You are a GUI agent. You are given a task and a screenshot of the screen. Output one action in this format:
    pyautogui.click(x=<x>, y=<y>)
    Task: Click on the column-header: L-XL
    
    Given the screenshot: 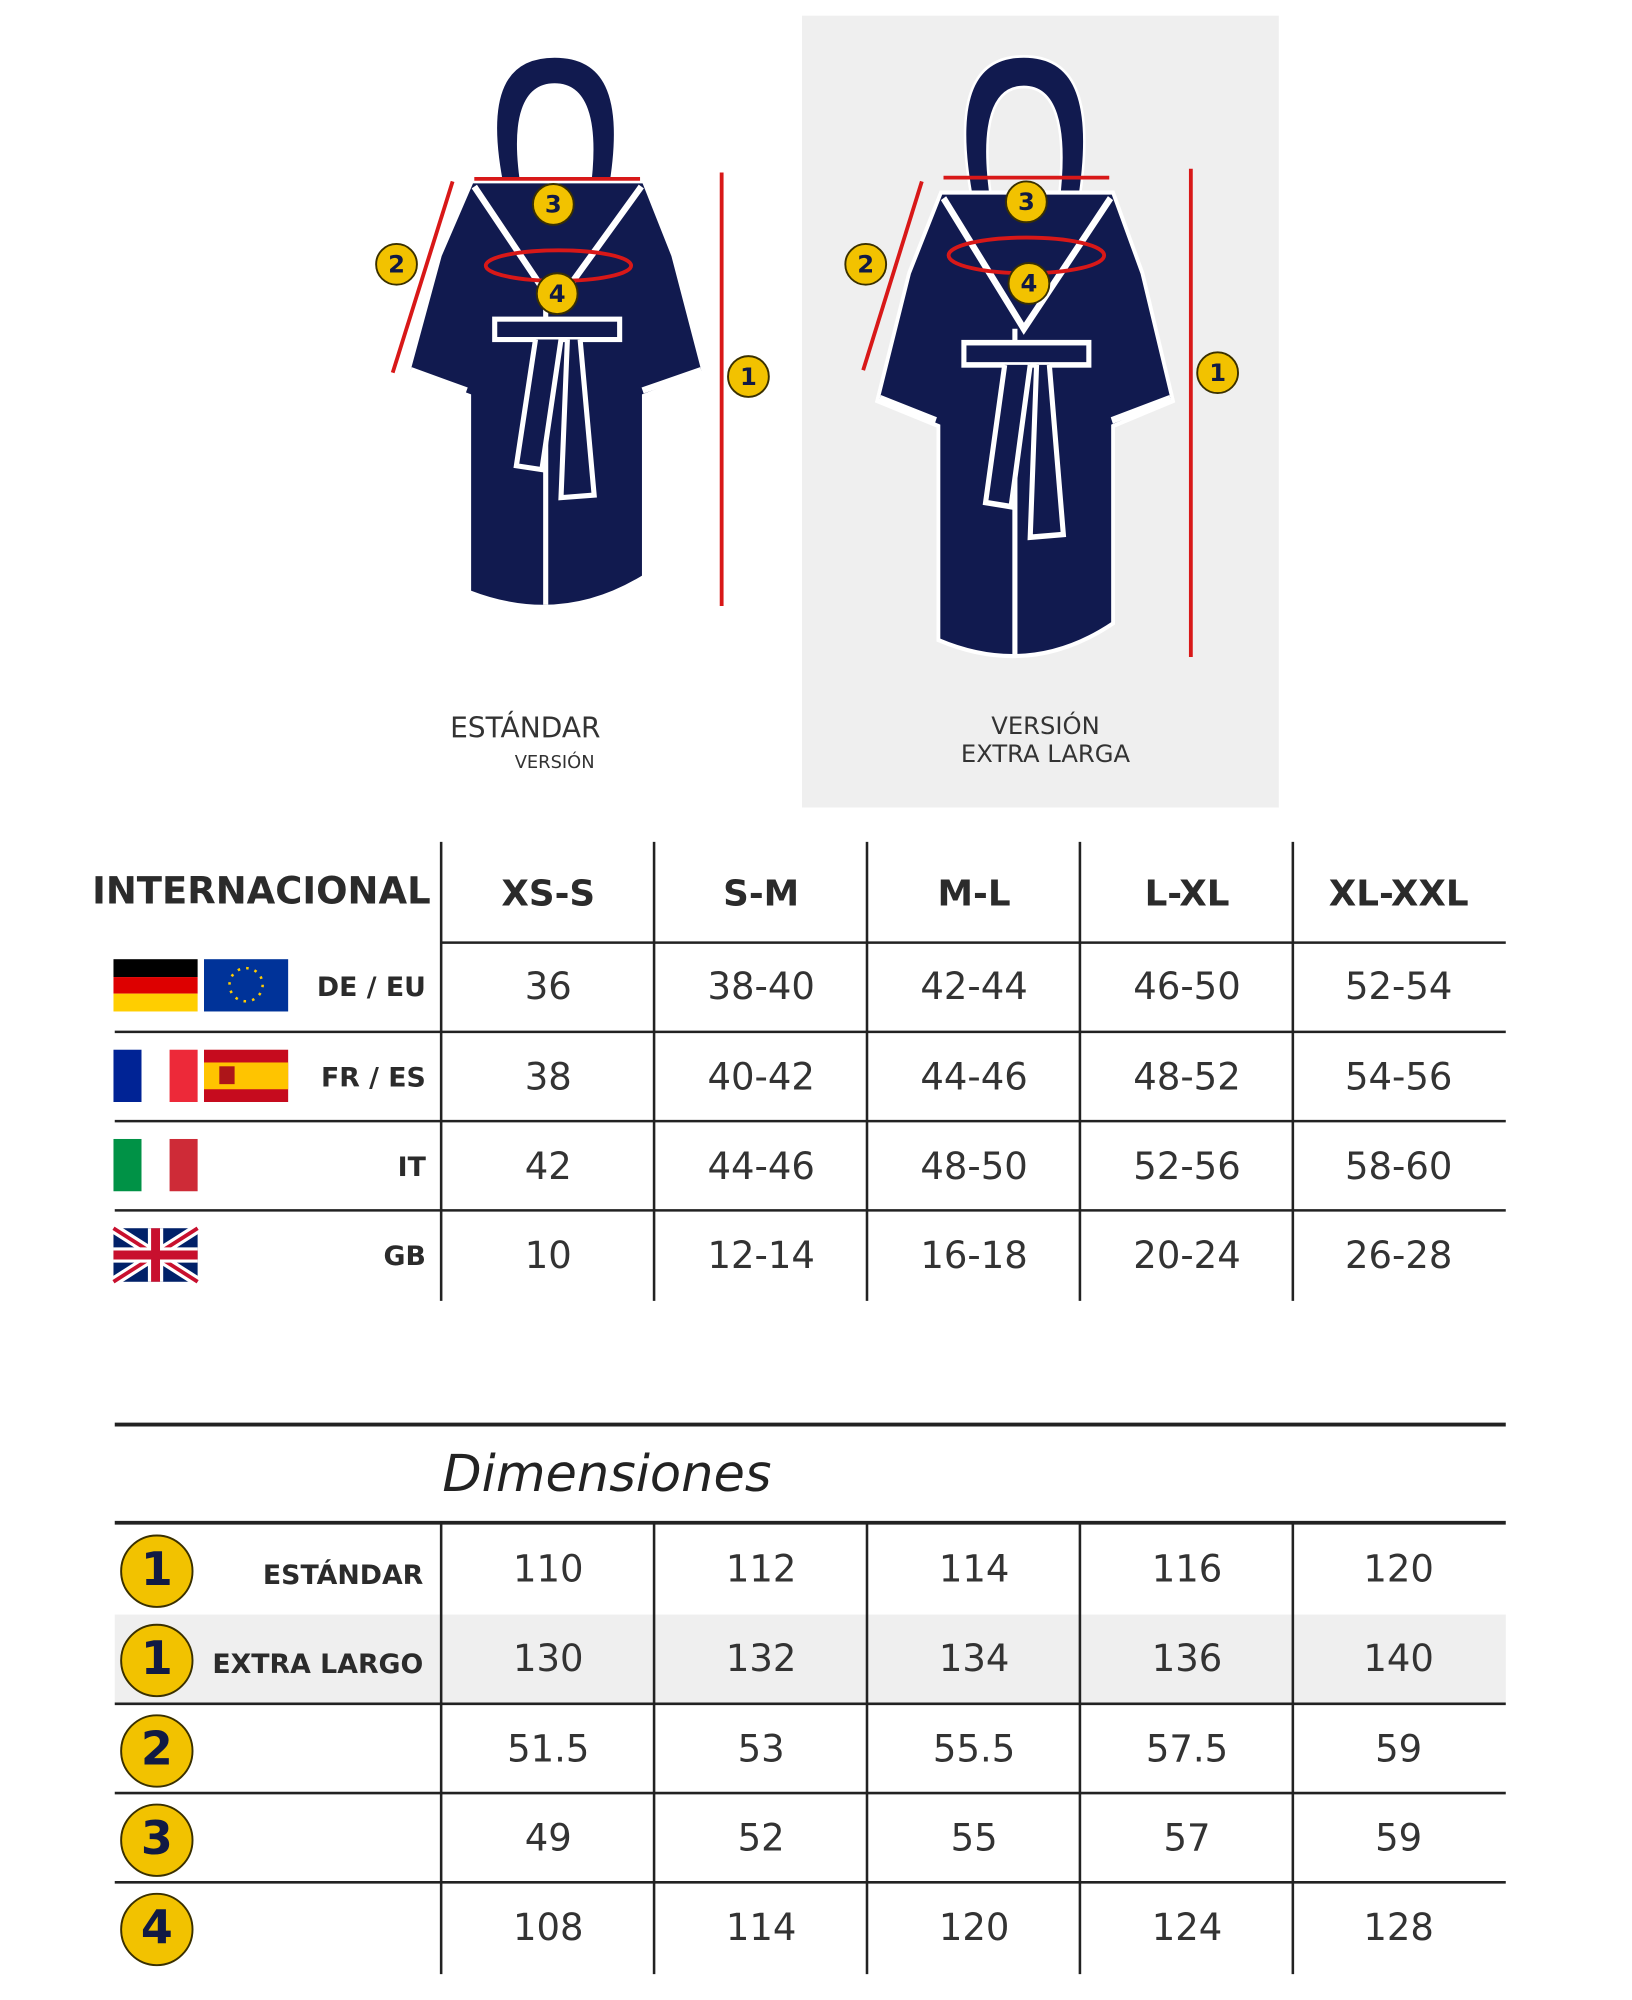 What is the action you would take?
    pyautogui.click(x=1187, y=893)
    